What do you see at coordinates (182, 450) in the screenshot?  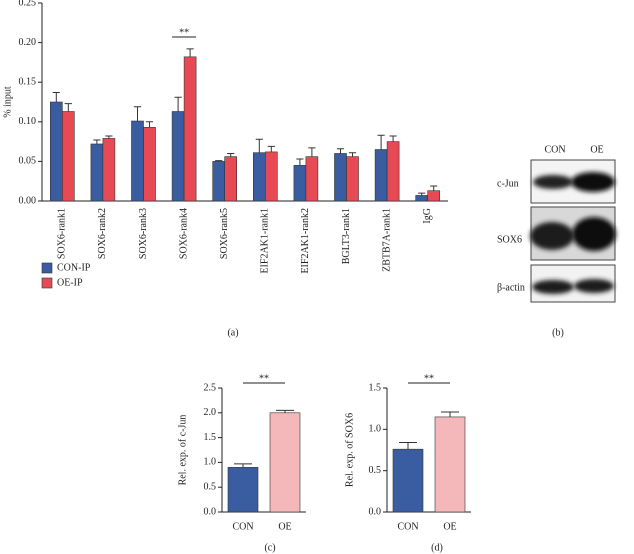 I see `y-axis-label: Rel. exp. of c-Jun` at bounding box center [182, 450].